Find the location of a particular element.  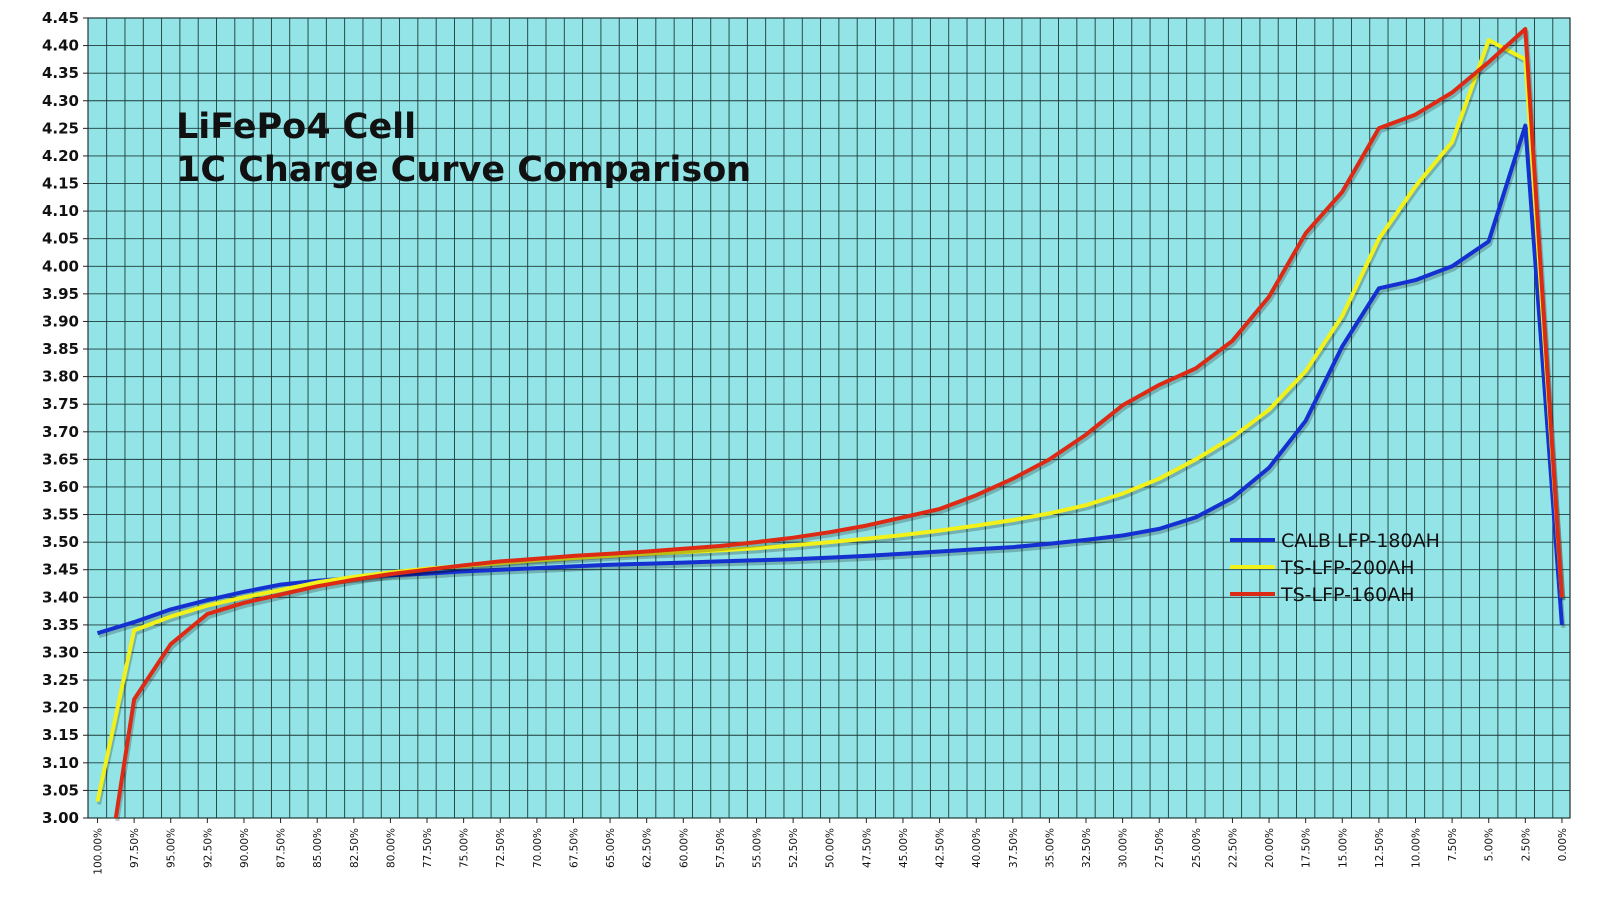

x-tick-label: 100.00% is located at coordinates (99, 851).